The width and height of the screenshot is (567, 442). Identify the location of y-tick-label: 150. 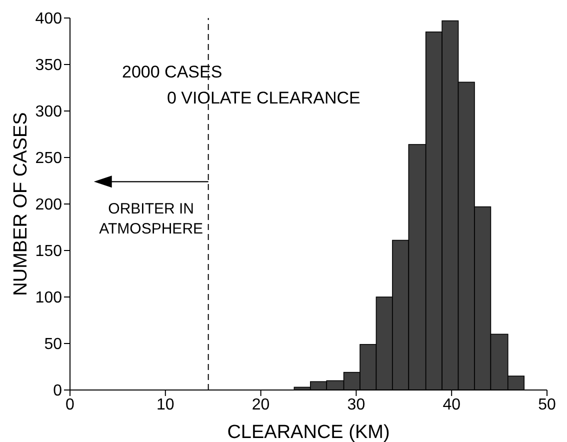
(48, 251).